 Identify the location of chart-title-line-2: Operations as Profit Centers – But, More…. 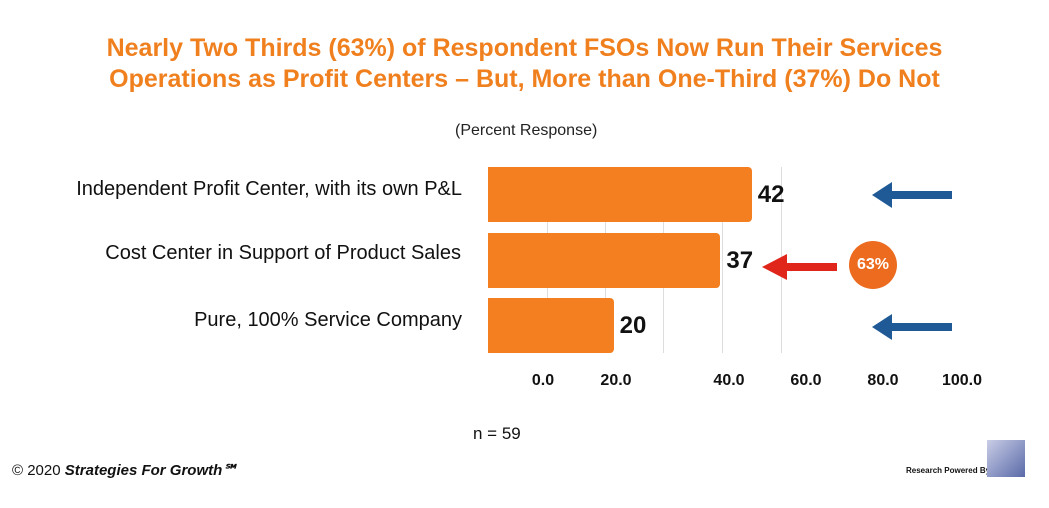
(524, 79).